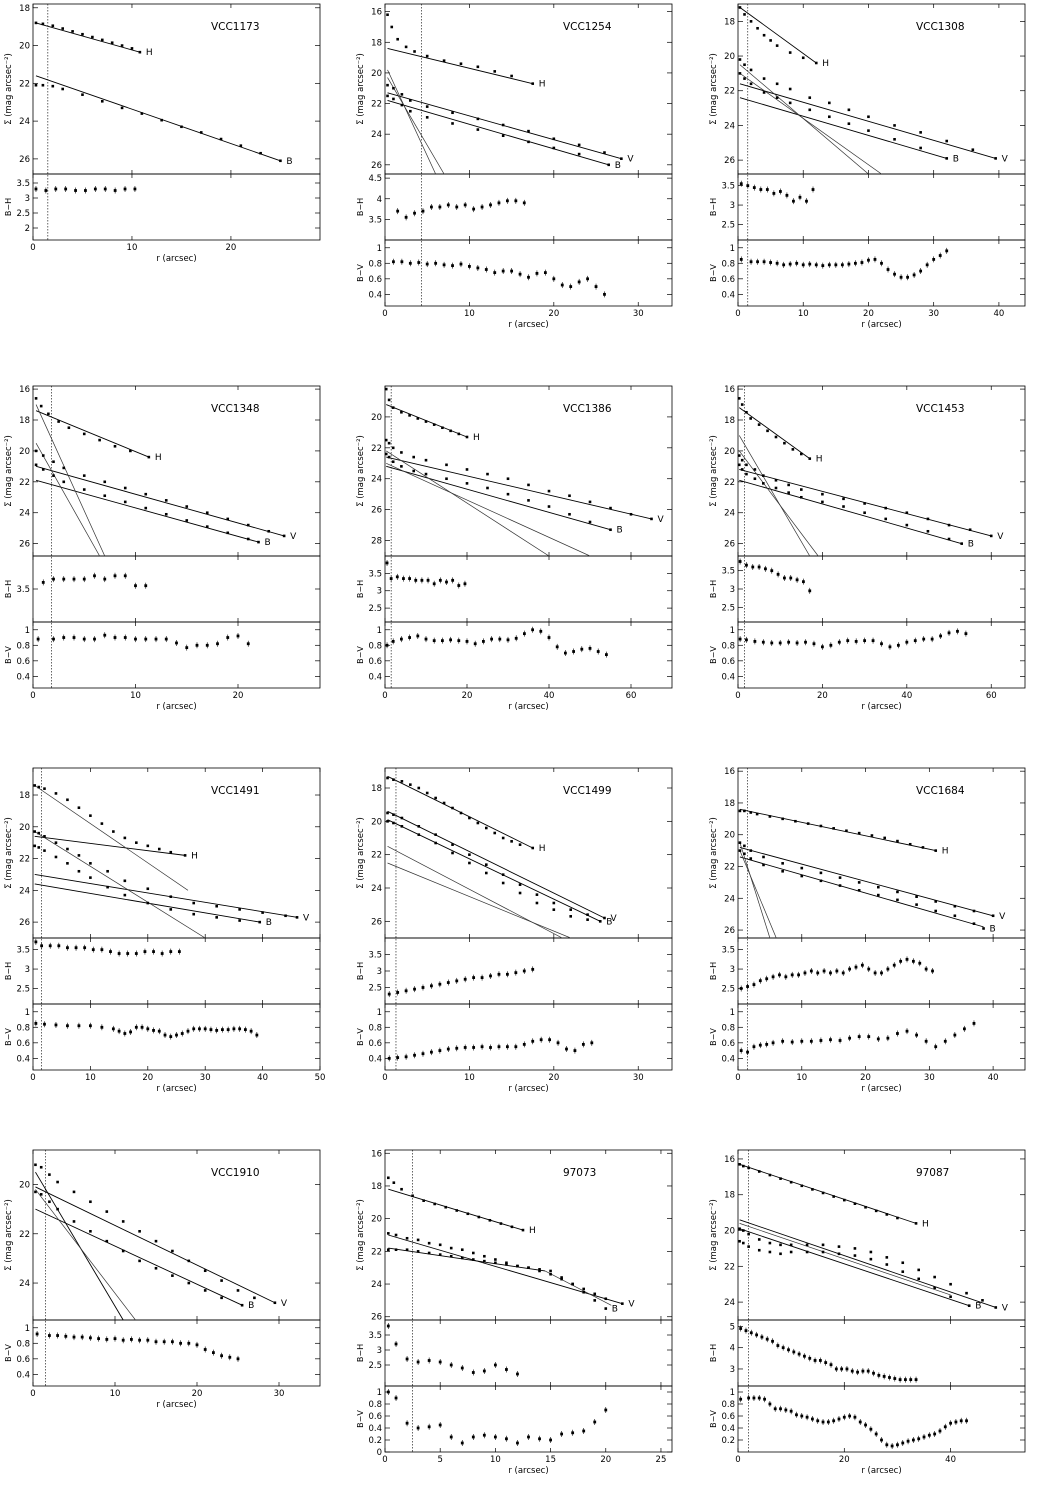 The image size is (1039, 1486). I want to click on y-tick-label: 0.8, so click(375, 1028).